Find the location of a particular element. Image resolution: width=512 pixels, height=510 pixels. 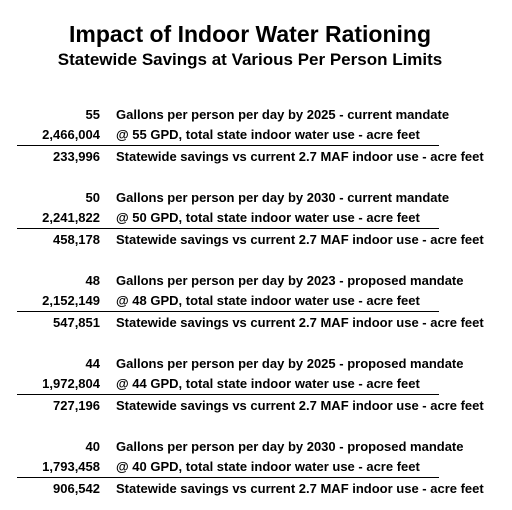

use-value: 2,241,822 is located at coordinates (71, 217).